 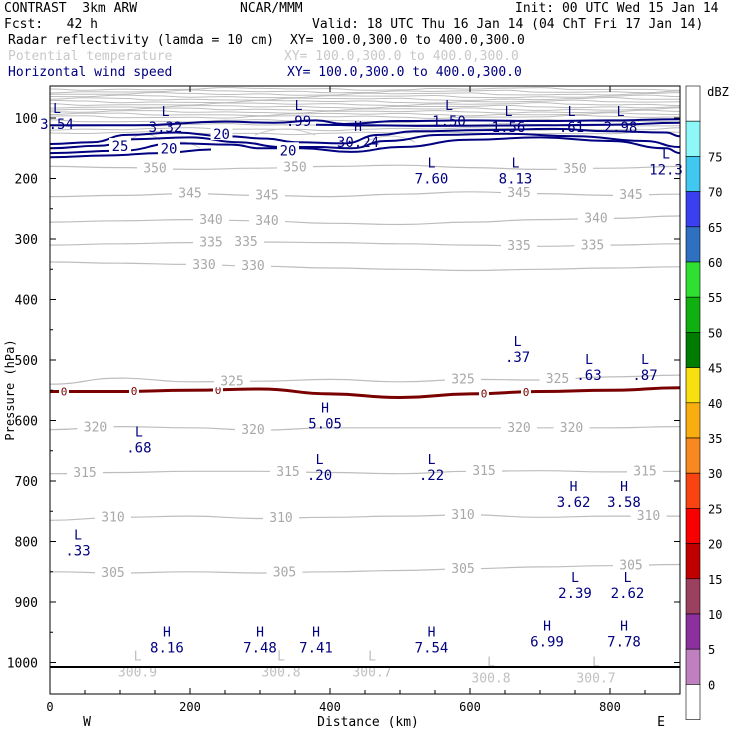 What do you see at coordinates (407, 40) in the screenshot?
I see `field-reflectivity-xy: XY= 100.0,300.0 to 400.0,300.0` at bounding box center [407, 40].